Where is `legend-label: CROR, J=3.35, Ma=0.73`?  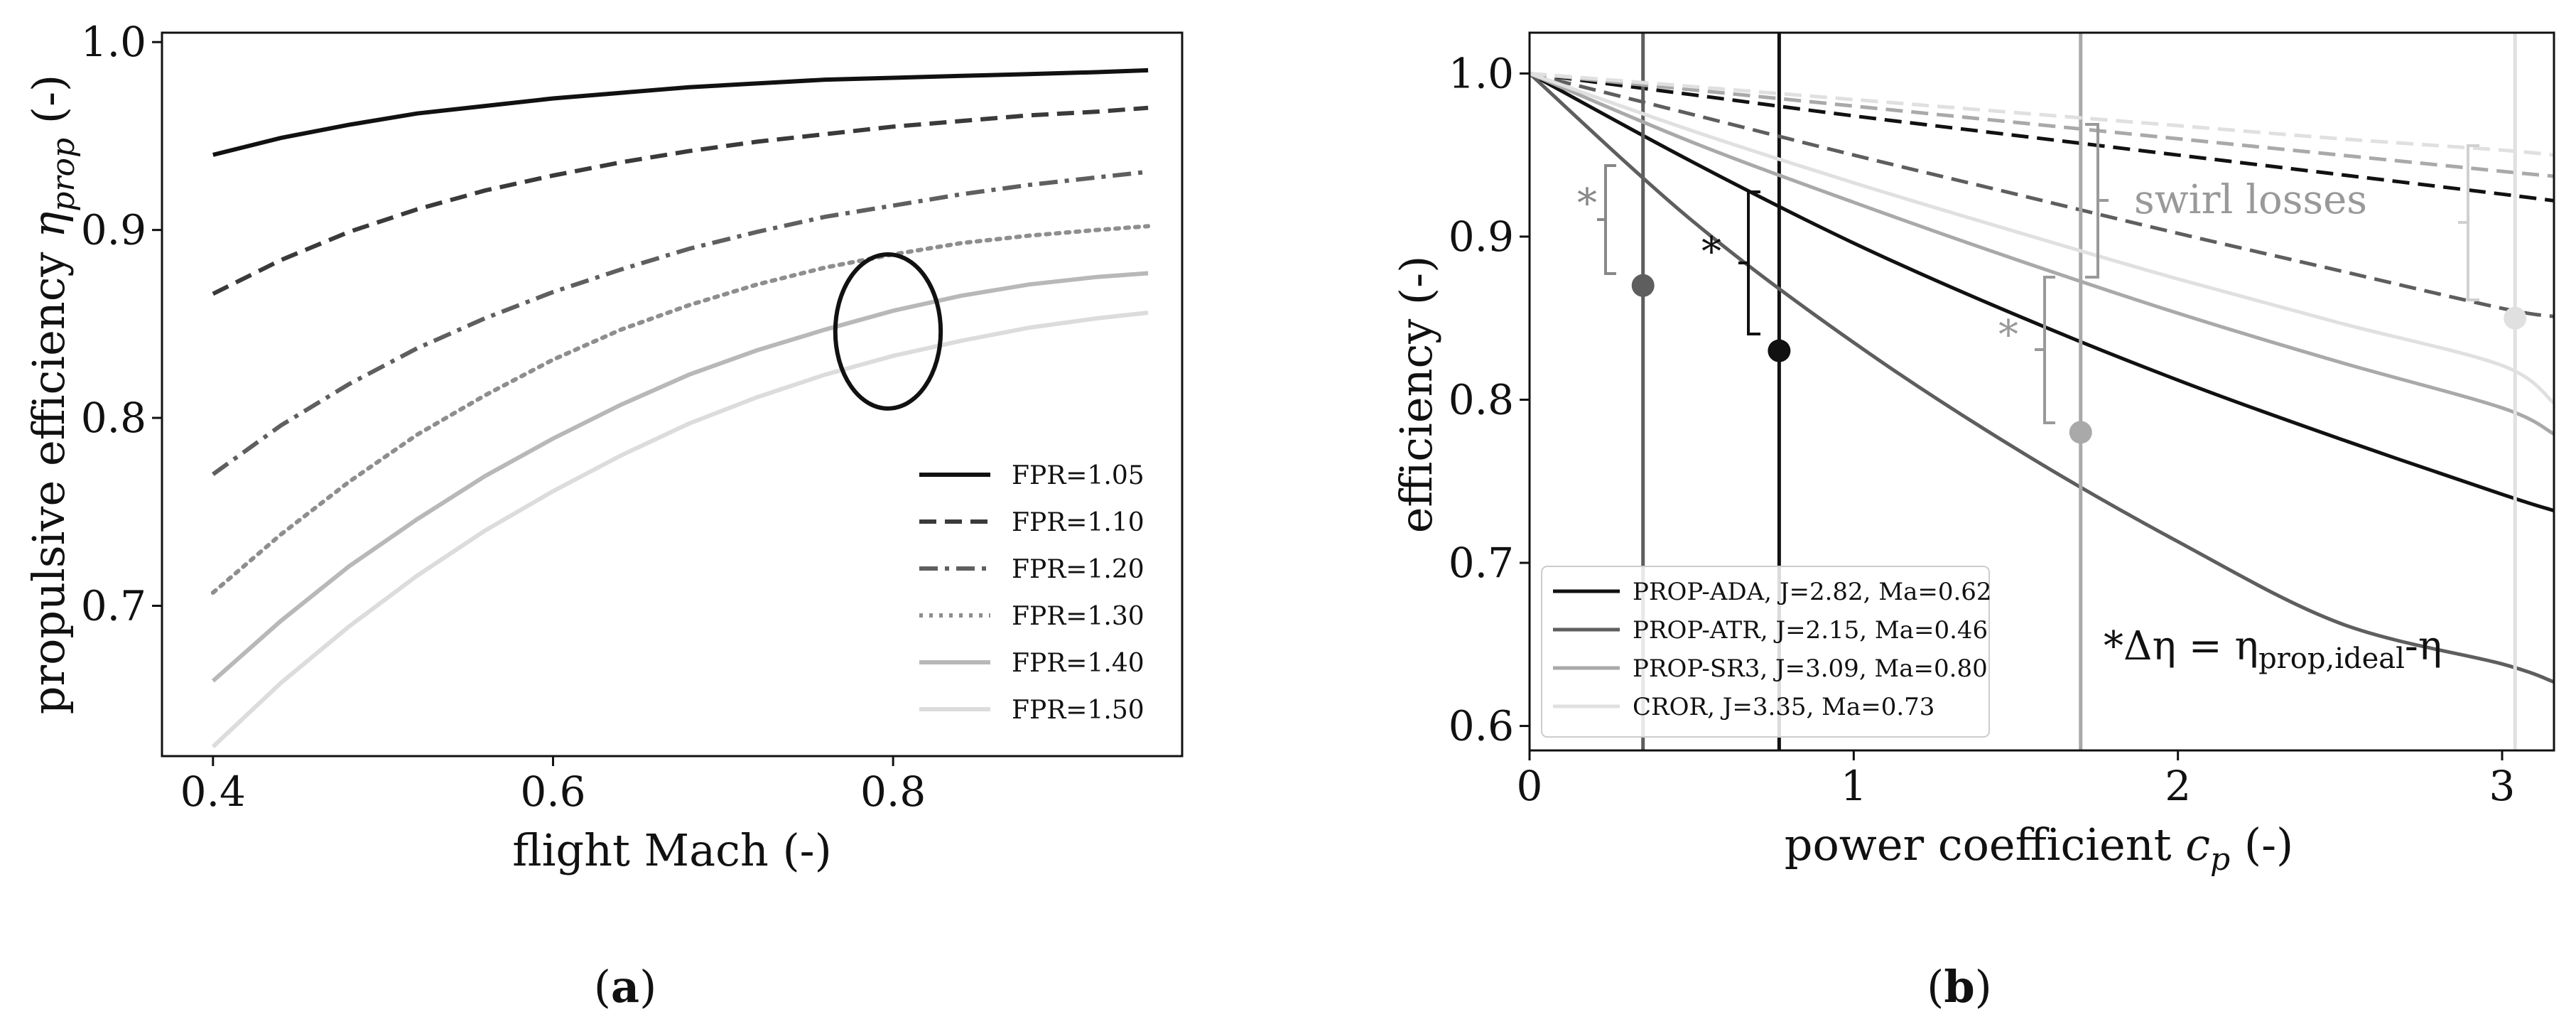
legend-label: CROR, J=3.35, Ma=0.73 is located at coordinates (1783, 707).